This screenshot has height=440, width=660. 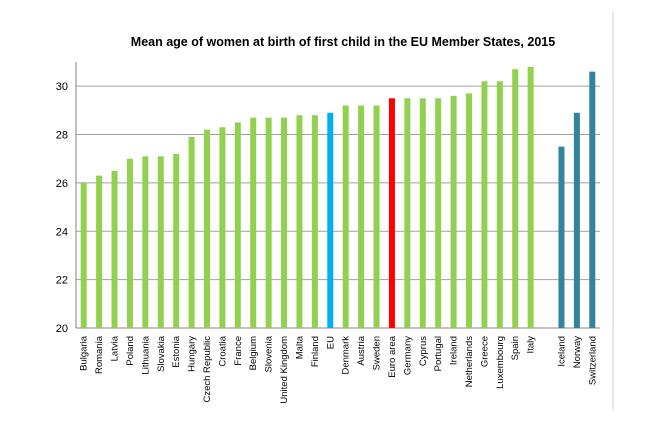 What do you see at coordinates (191, 232) in the screenshot?
I see `bar-hungary` at bounding box center [191, 232].